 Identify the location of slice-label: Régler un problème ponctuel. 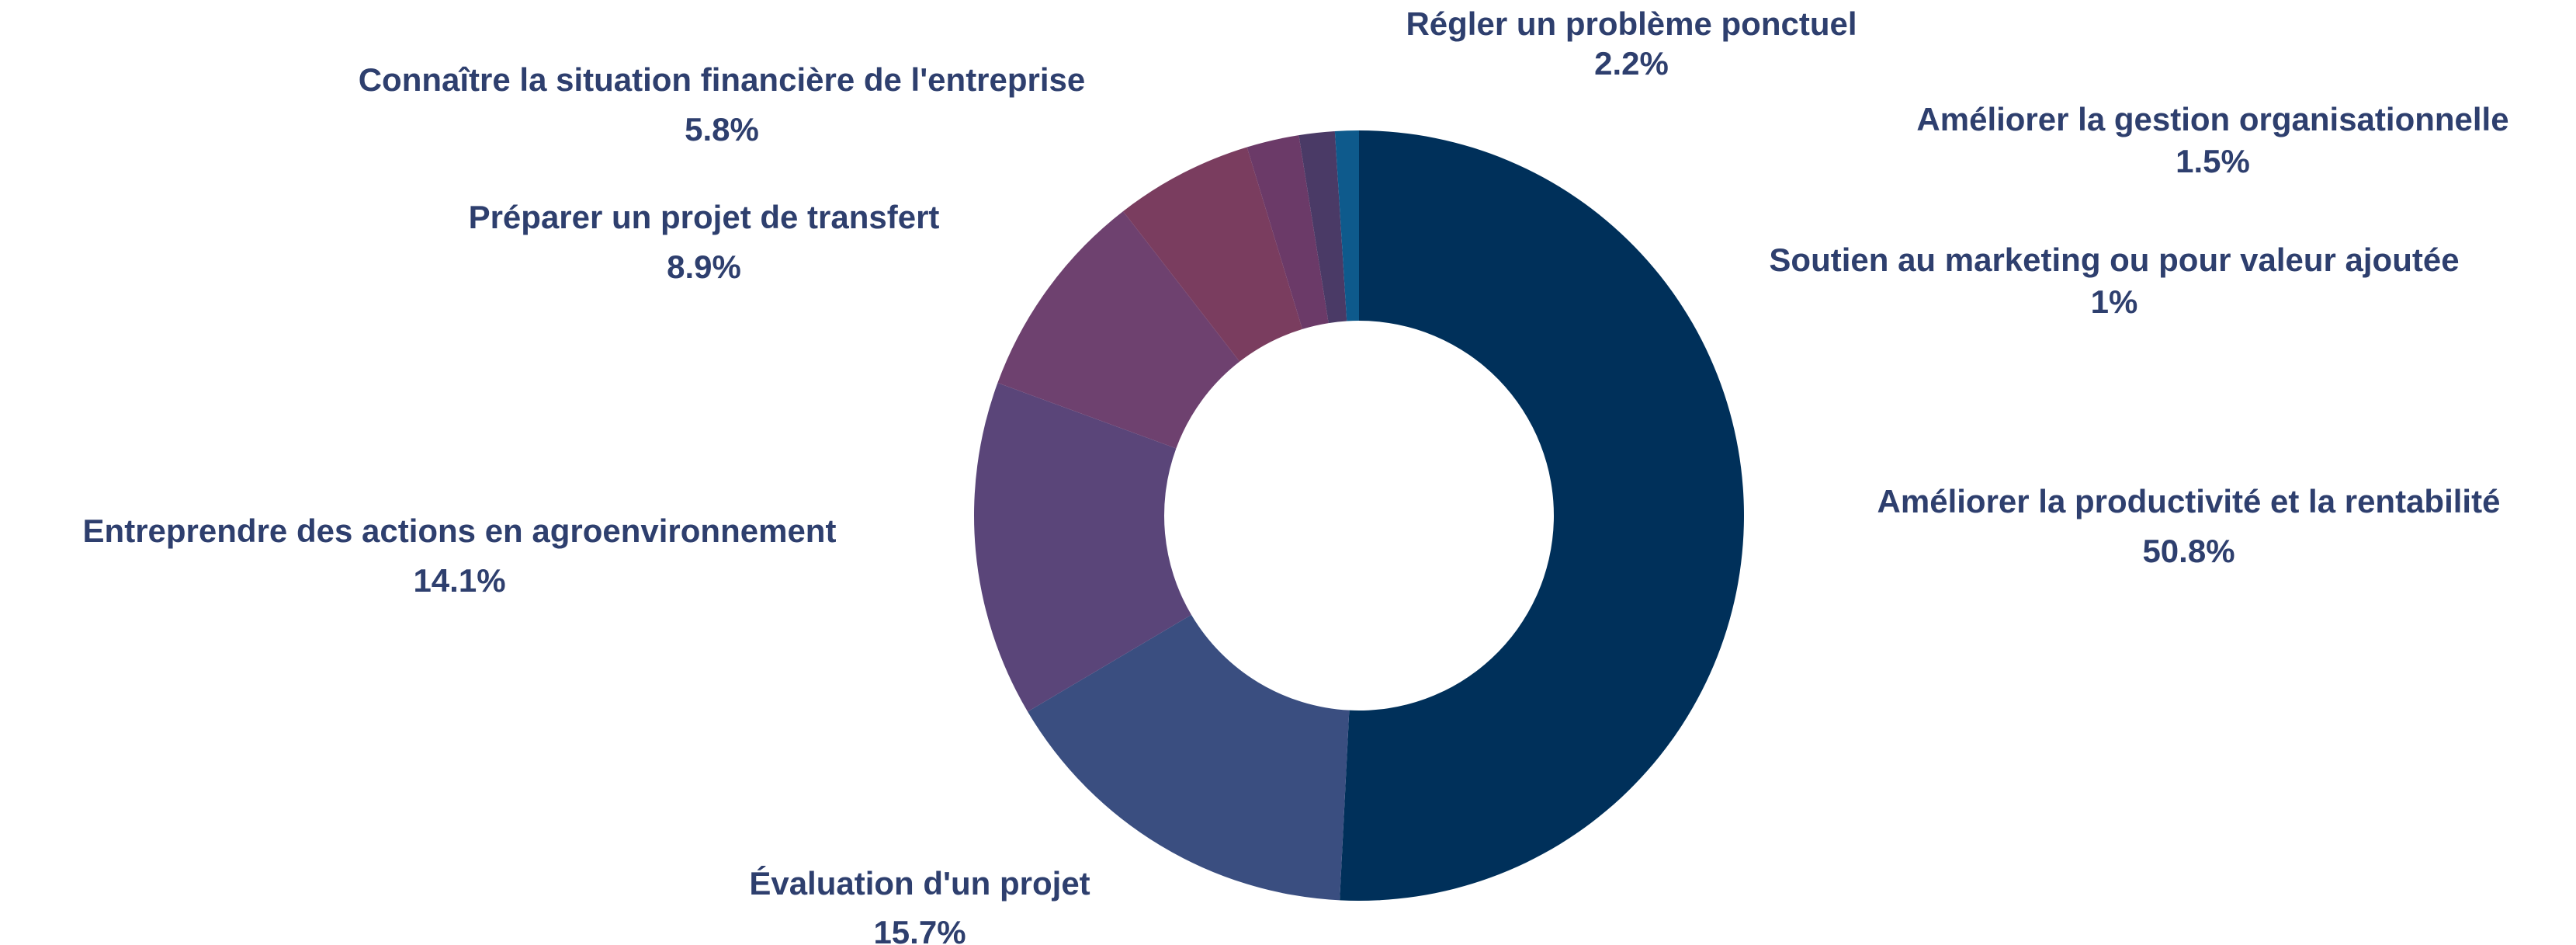
(1631, 23).